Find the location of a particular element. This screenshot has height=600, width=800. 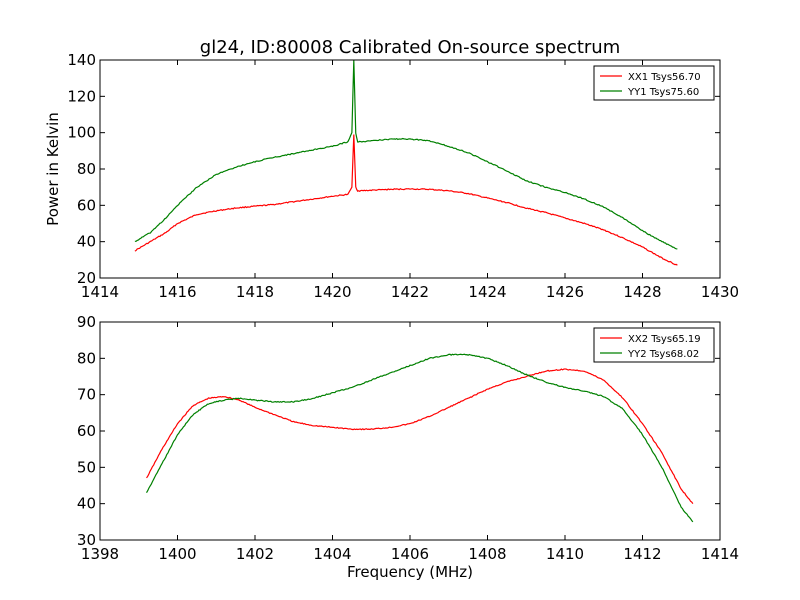

x-tick-label: 1418 is located at coordinates (255, 292).